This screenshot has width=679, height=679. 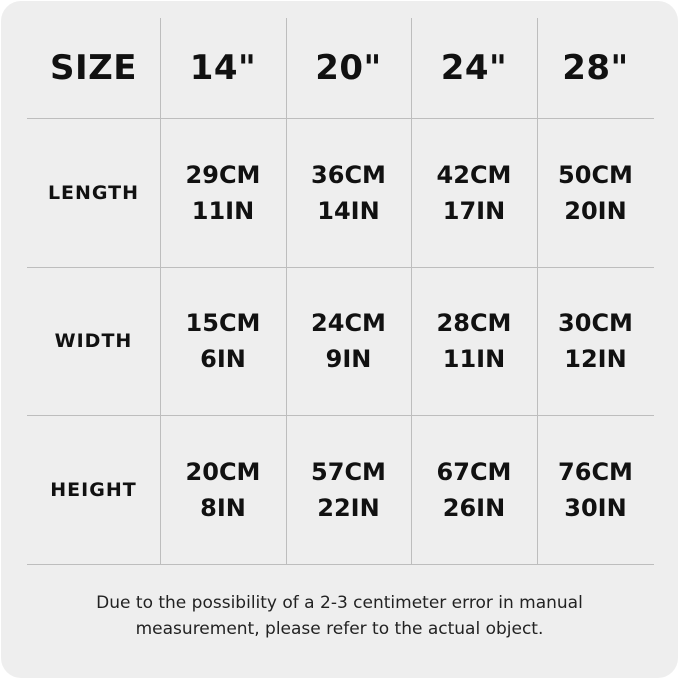 I want to click on value-in: 6IN, so click(x=223, y=359).